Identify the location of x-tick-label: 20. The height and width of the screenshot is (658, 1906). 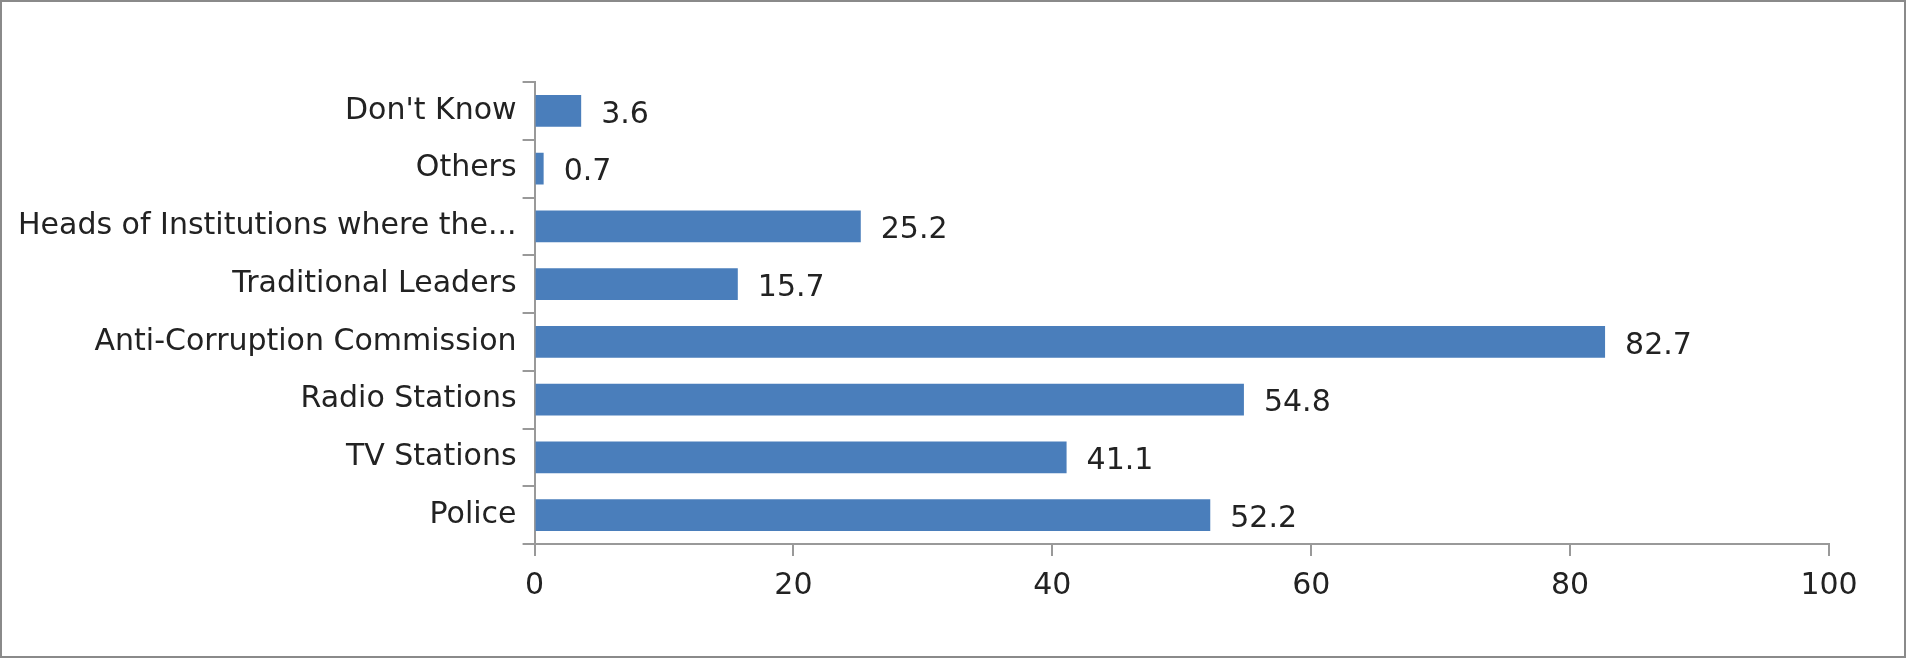
(793, 583).